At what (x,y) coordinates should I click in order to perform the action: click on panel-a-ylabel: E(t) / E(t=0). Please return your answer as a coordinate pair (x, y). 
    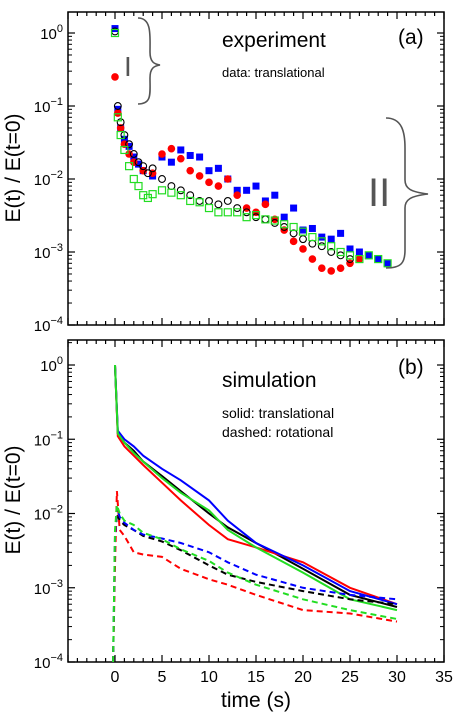
    Looking at the image, I should click on (13, 167).